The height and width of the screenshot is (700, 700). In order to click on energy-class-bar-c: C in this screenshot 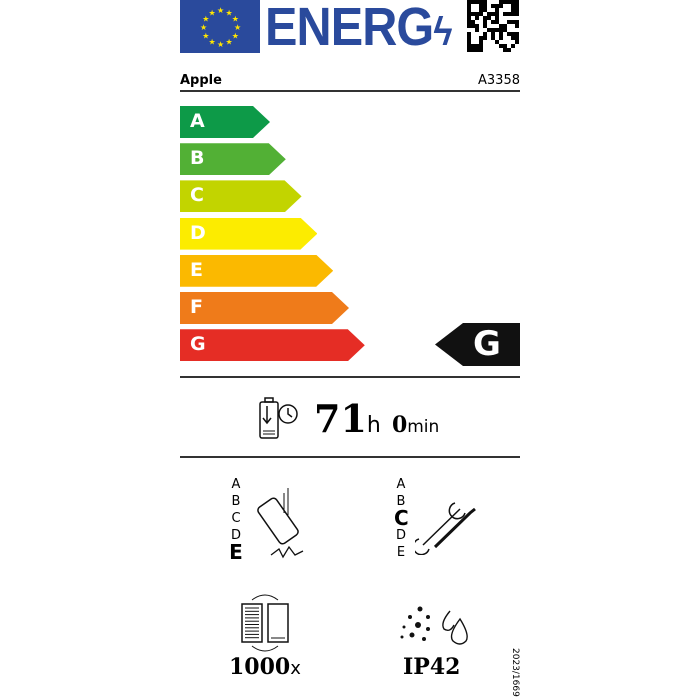, I will do `click(241, 196)`.